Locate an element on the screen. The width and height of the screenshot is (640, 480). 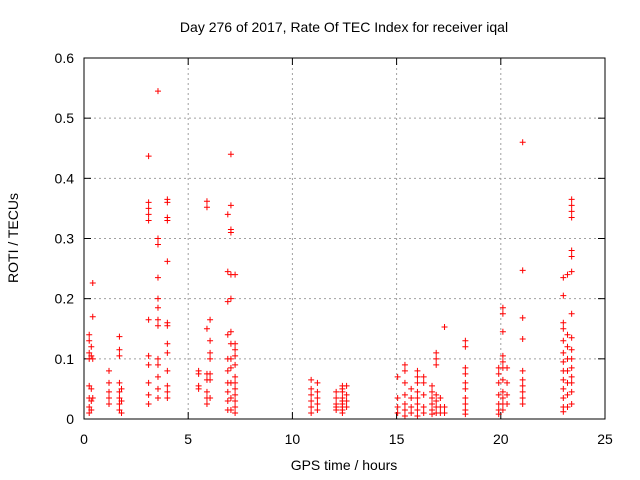
x-tick-label: 10 is located at coordinates (293, 439).